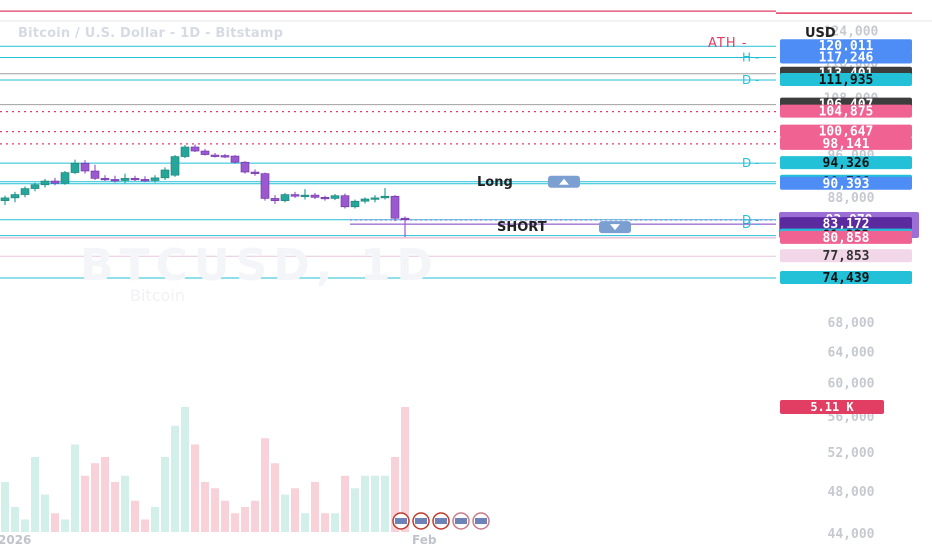 Image resolution: width=932 pixels, height=550 pixels. Describe the element at coordinates (851, 492) in the screenshot. I see `y-tick-label: 48,000` at that location.